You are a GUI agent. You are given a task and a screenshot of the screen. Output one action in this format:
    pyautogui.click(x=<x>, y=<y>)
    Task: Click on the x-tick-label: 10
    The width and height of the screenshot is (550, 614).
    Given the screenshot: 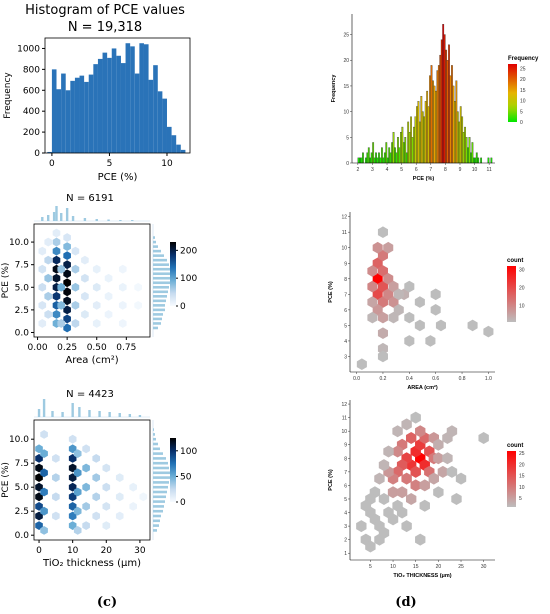 What is the action you would take?
    pyautogui.click(x=73, y=551)
    